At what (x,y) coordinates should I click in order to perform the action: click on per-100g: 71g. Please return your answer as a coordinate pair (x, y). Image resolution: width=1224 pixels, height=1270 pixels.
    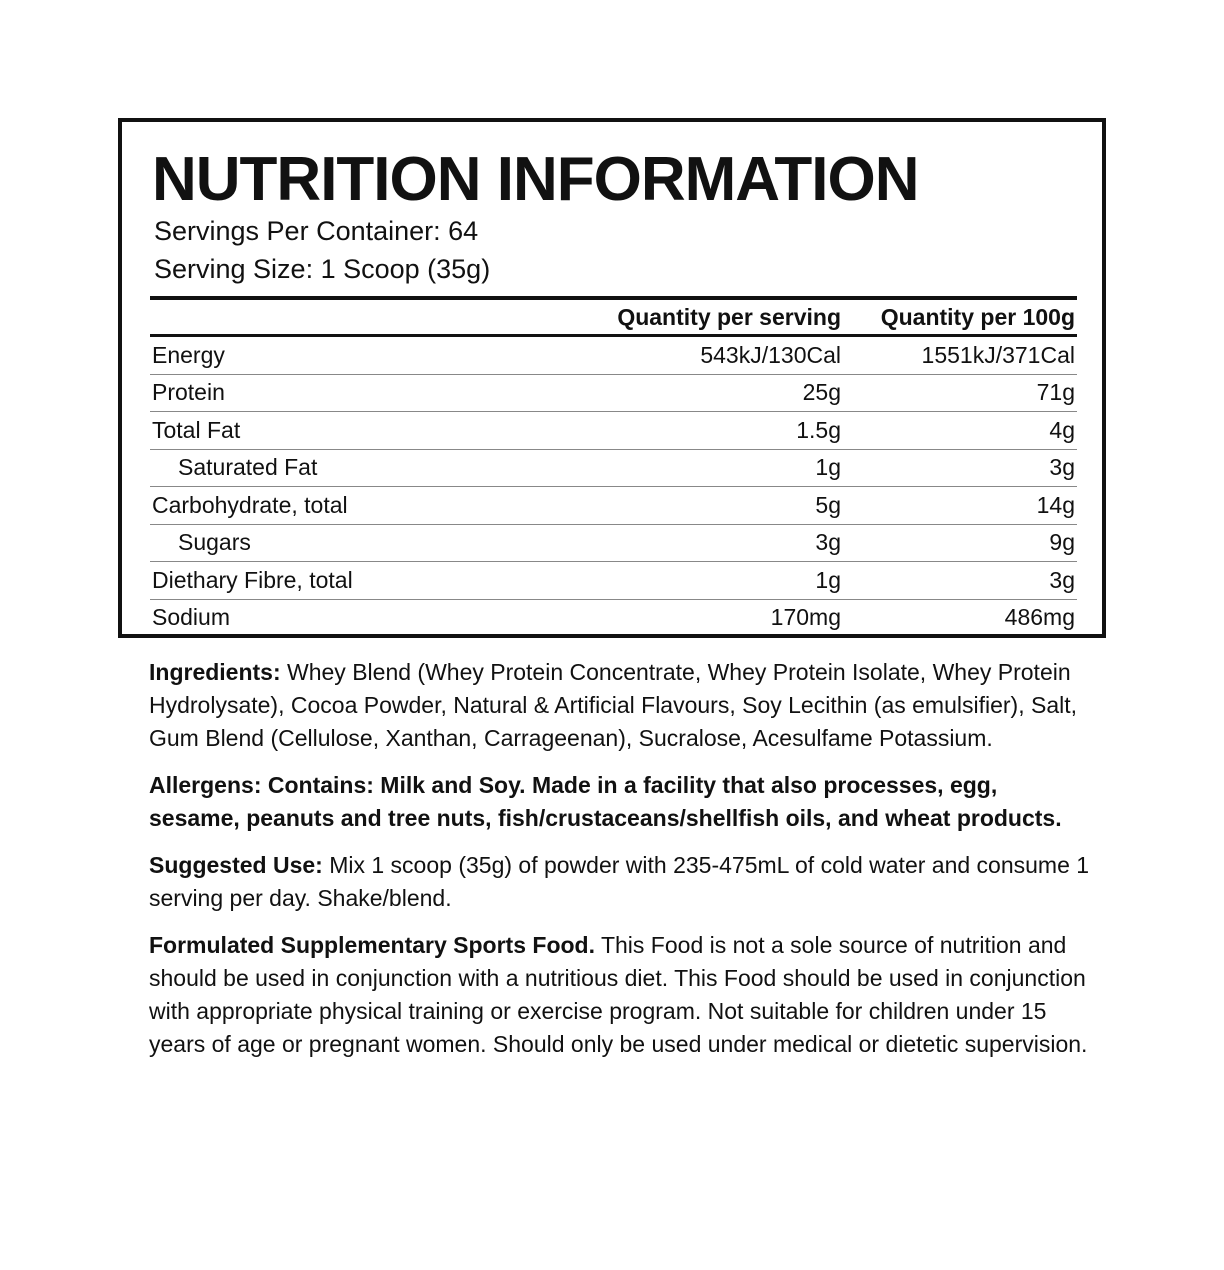
    Looking at the image, I should click on (960, 393).